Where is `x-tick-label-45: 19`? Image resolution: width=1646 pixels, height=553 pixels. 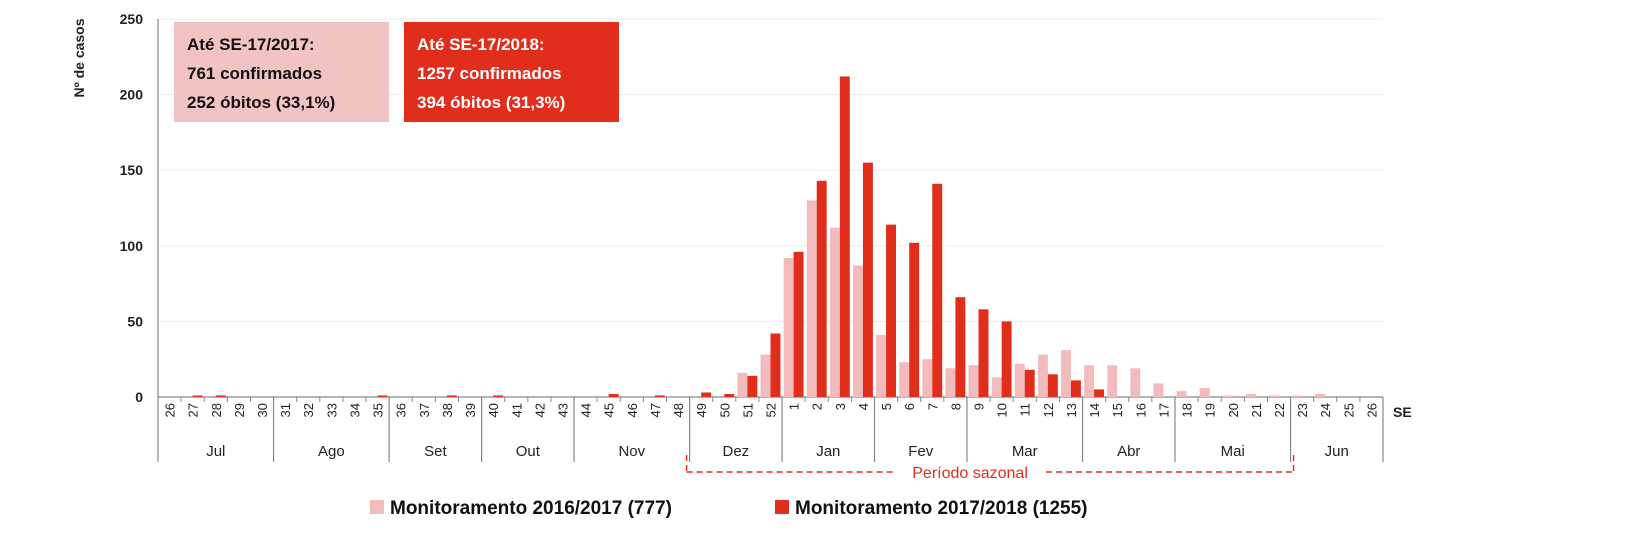
x-tick-label-45: 19 is located at coordinates (1210, 410).